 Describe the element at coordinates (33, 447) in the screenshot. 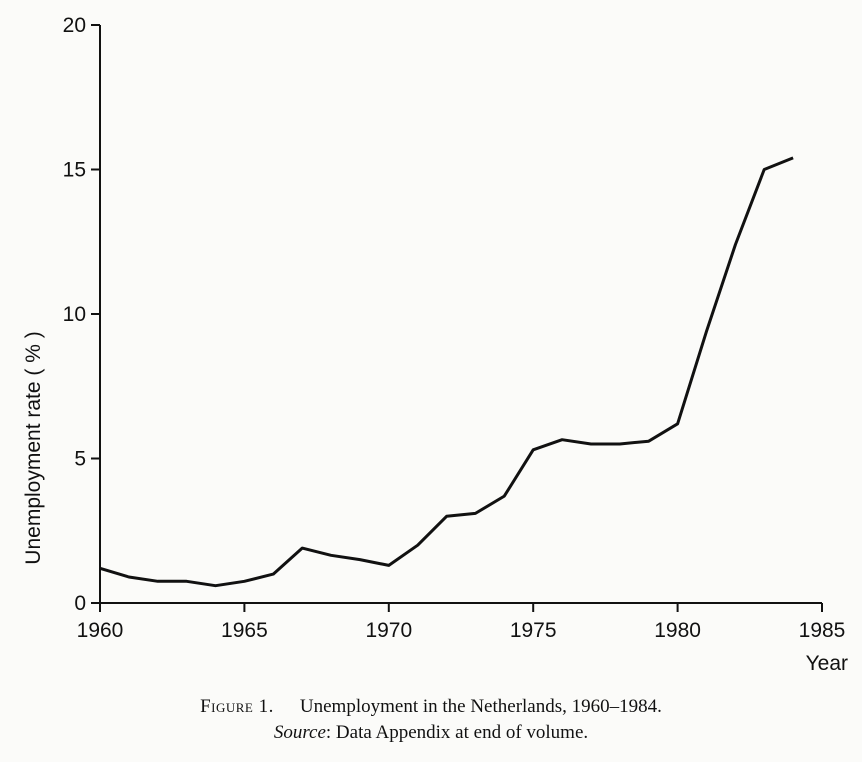

I see `y-axis-label: Unemployment rate ( % )` at that location.